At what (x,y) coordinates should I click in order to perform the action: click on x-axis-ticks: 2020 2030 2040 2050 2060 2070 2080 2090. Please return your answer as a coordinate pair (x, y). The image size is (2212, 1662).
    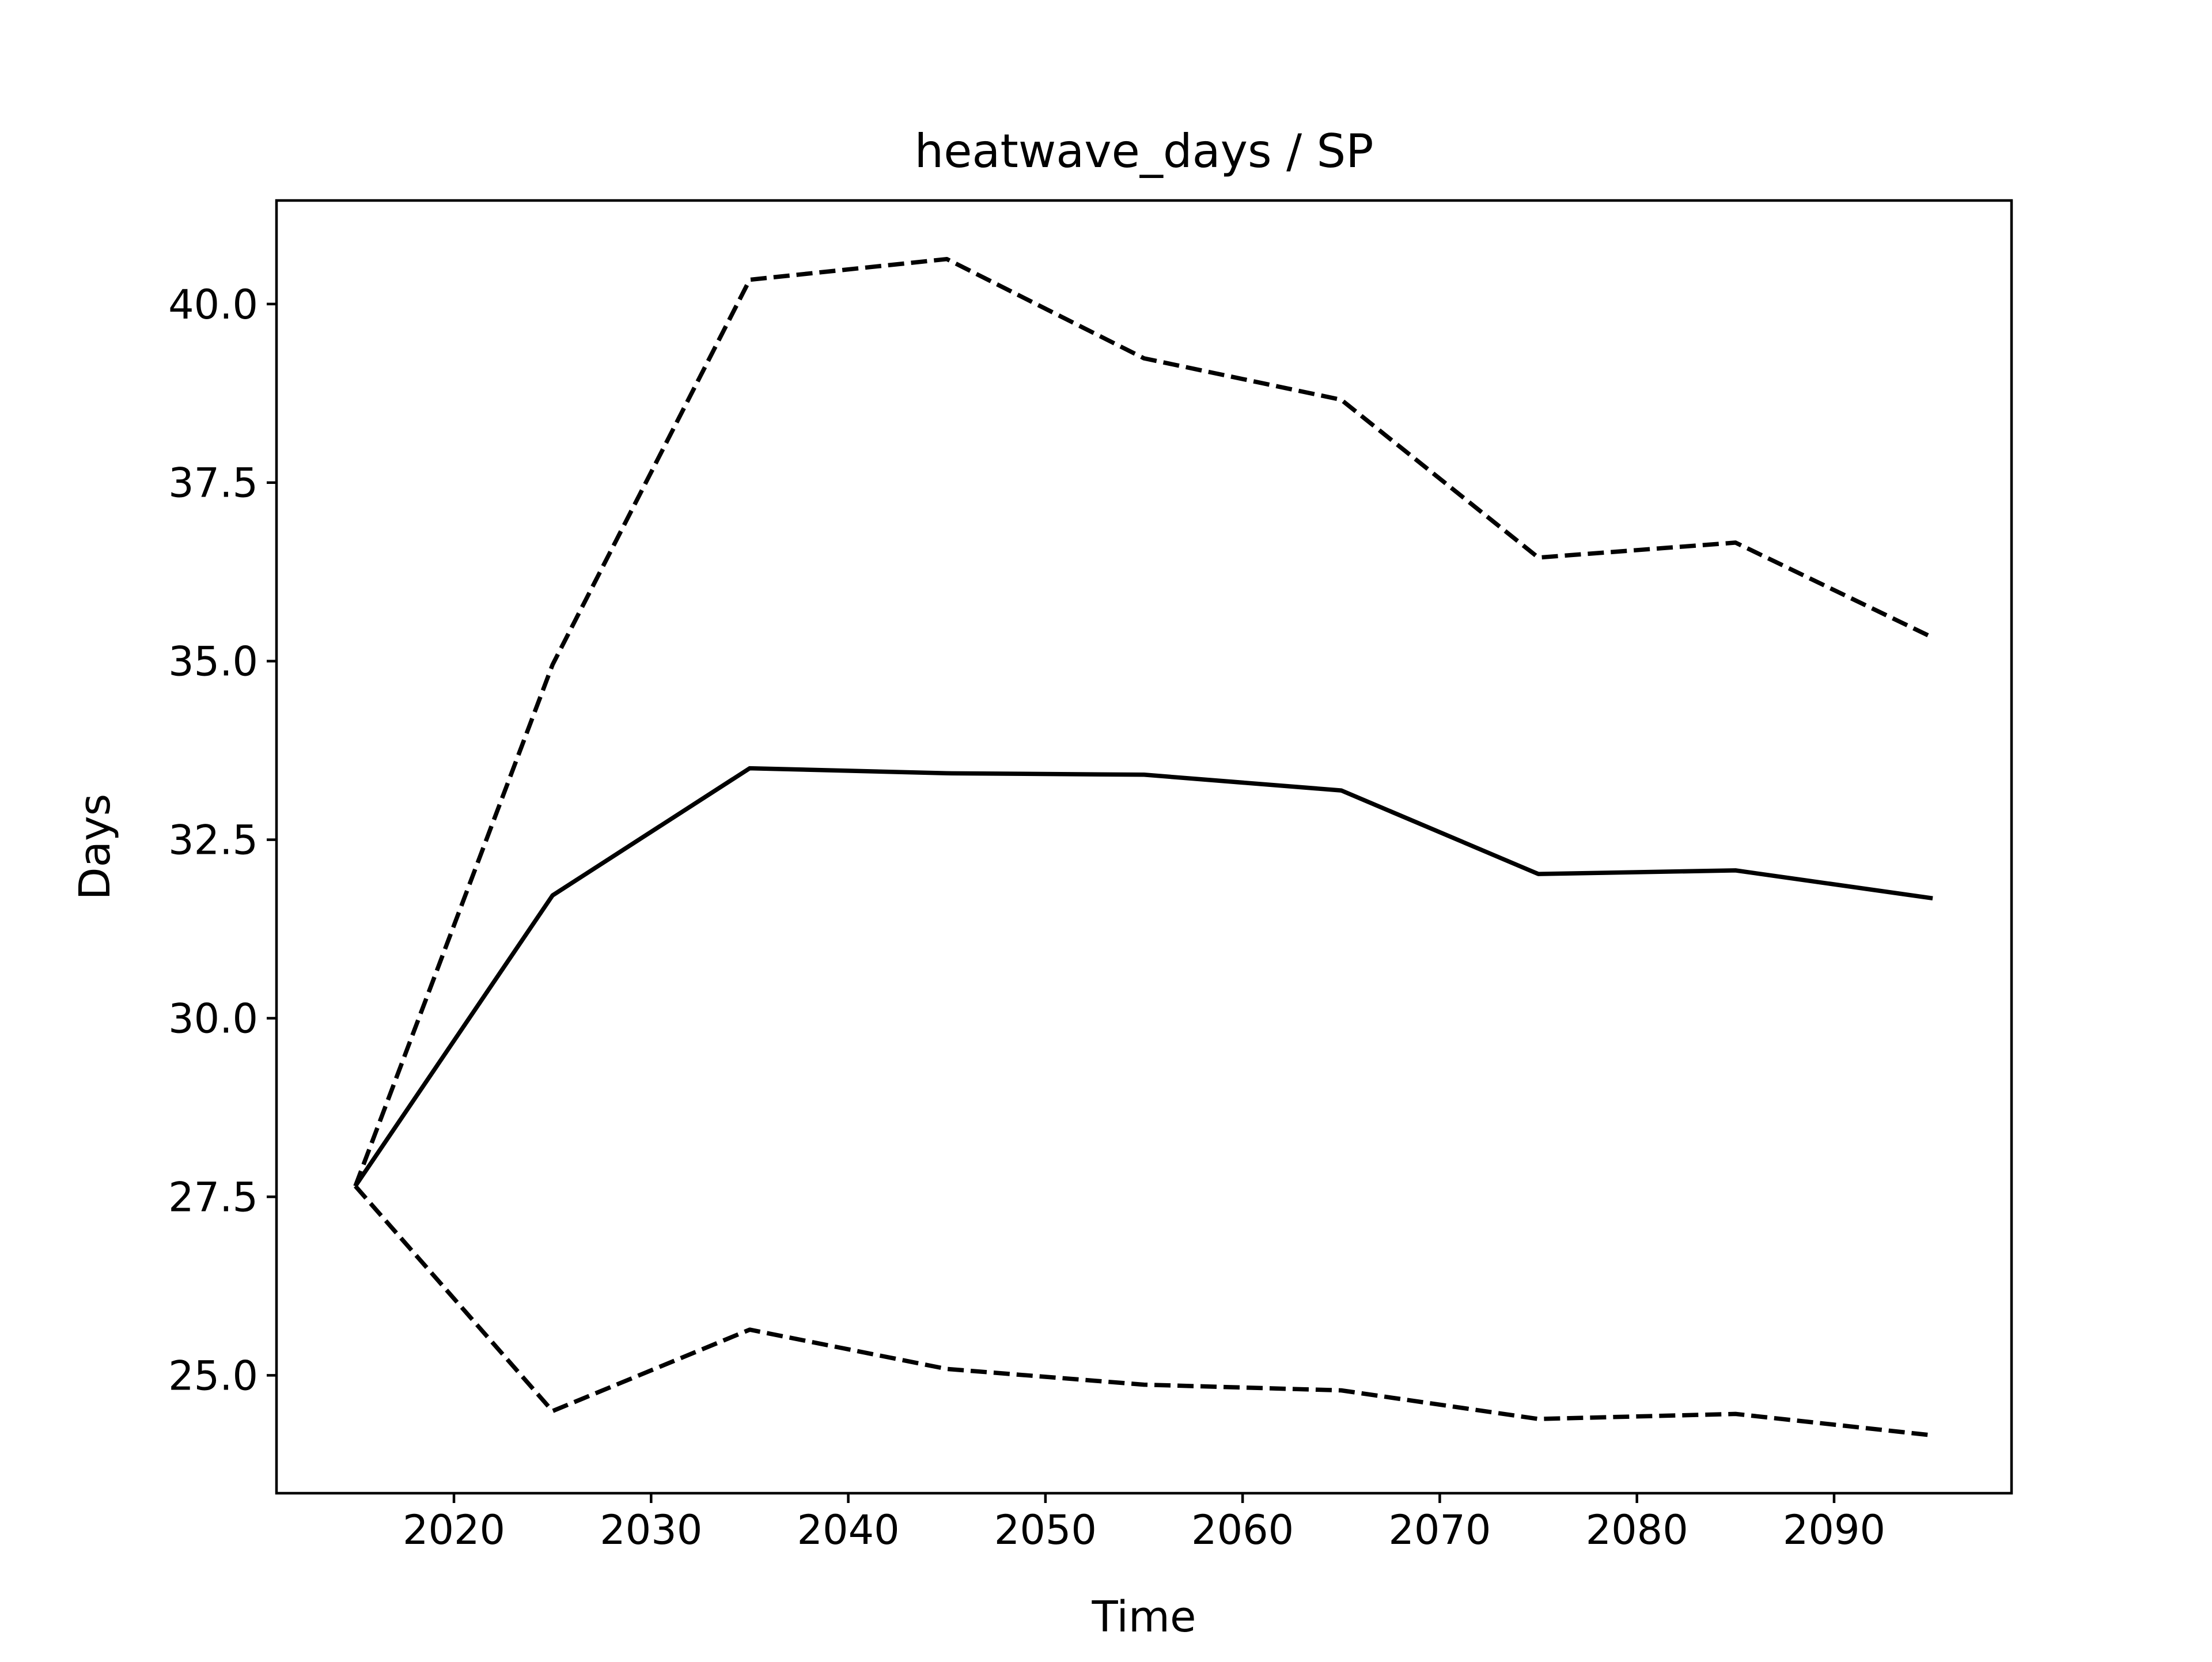
    Looking at the image, I should click on (1144, 1523).